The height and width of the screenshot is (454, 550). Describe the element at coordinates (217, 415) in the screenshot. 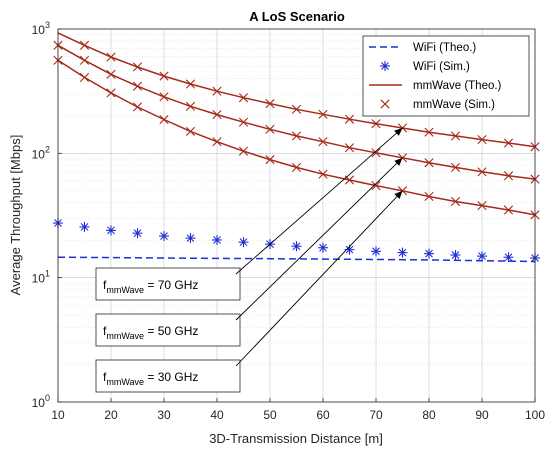

I see `x-tick-label: 40` at that location.